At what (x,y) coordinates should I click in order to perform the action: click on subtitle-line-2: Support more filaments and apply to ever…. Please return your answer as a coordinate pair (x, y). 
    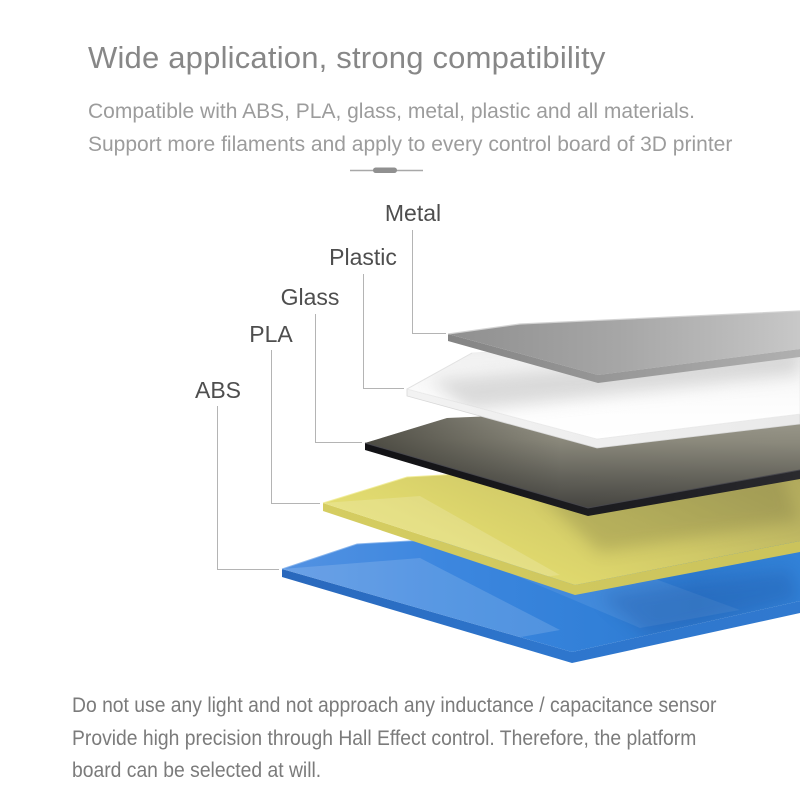
    Looking at the image, I should click on (410, 144).